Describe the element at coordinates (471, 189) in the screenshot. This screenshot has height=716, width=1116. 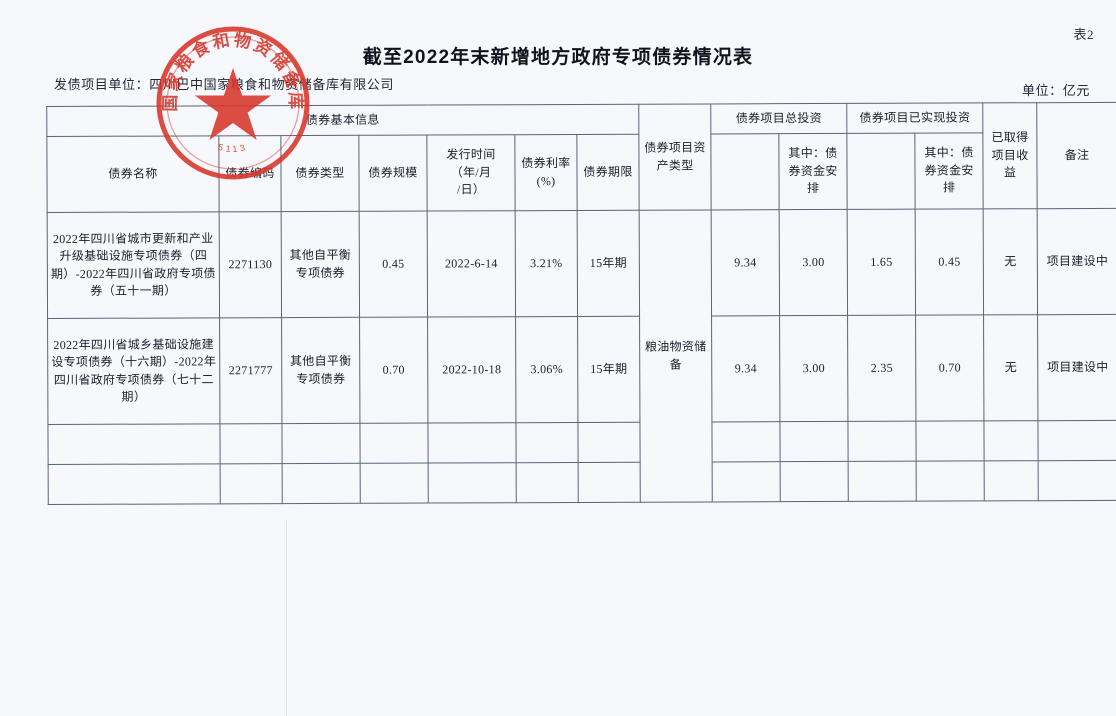
I see `issue-date-line3: /日）` at that location.